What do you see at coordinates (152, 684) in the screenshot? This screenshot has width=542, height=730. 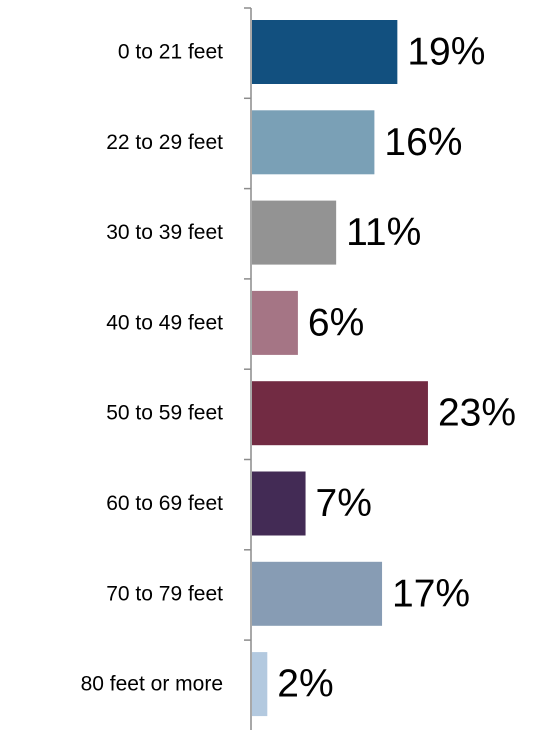 I see `category-label-8: 80 feet or more` at bounding box center [152, 684].